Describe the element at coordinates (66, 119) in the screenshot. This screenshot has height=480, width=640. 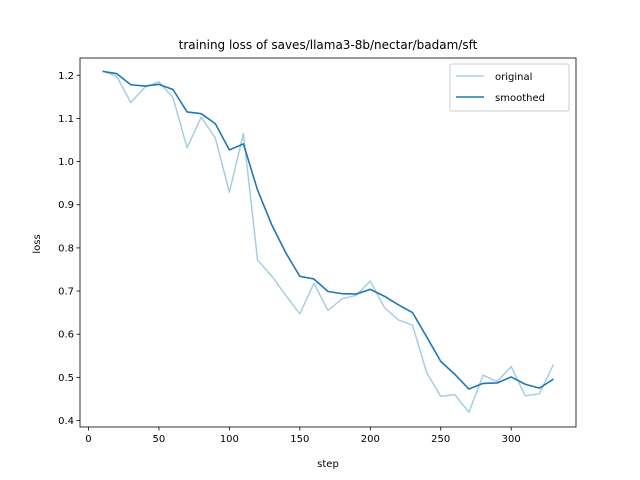
I see `y-tick-label: 1.1` at that location.